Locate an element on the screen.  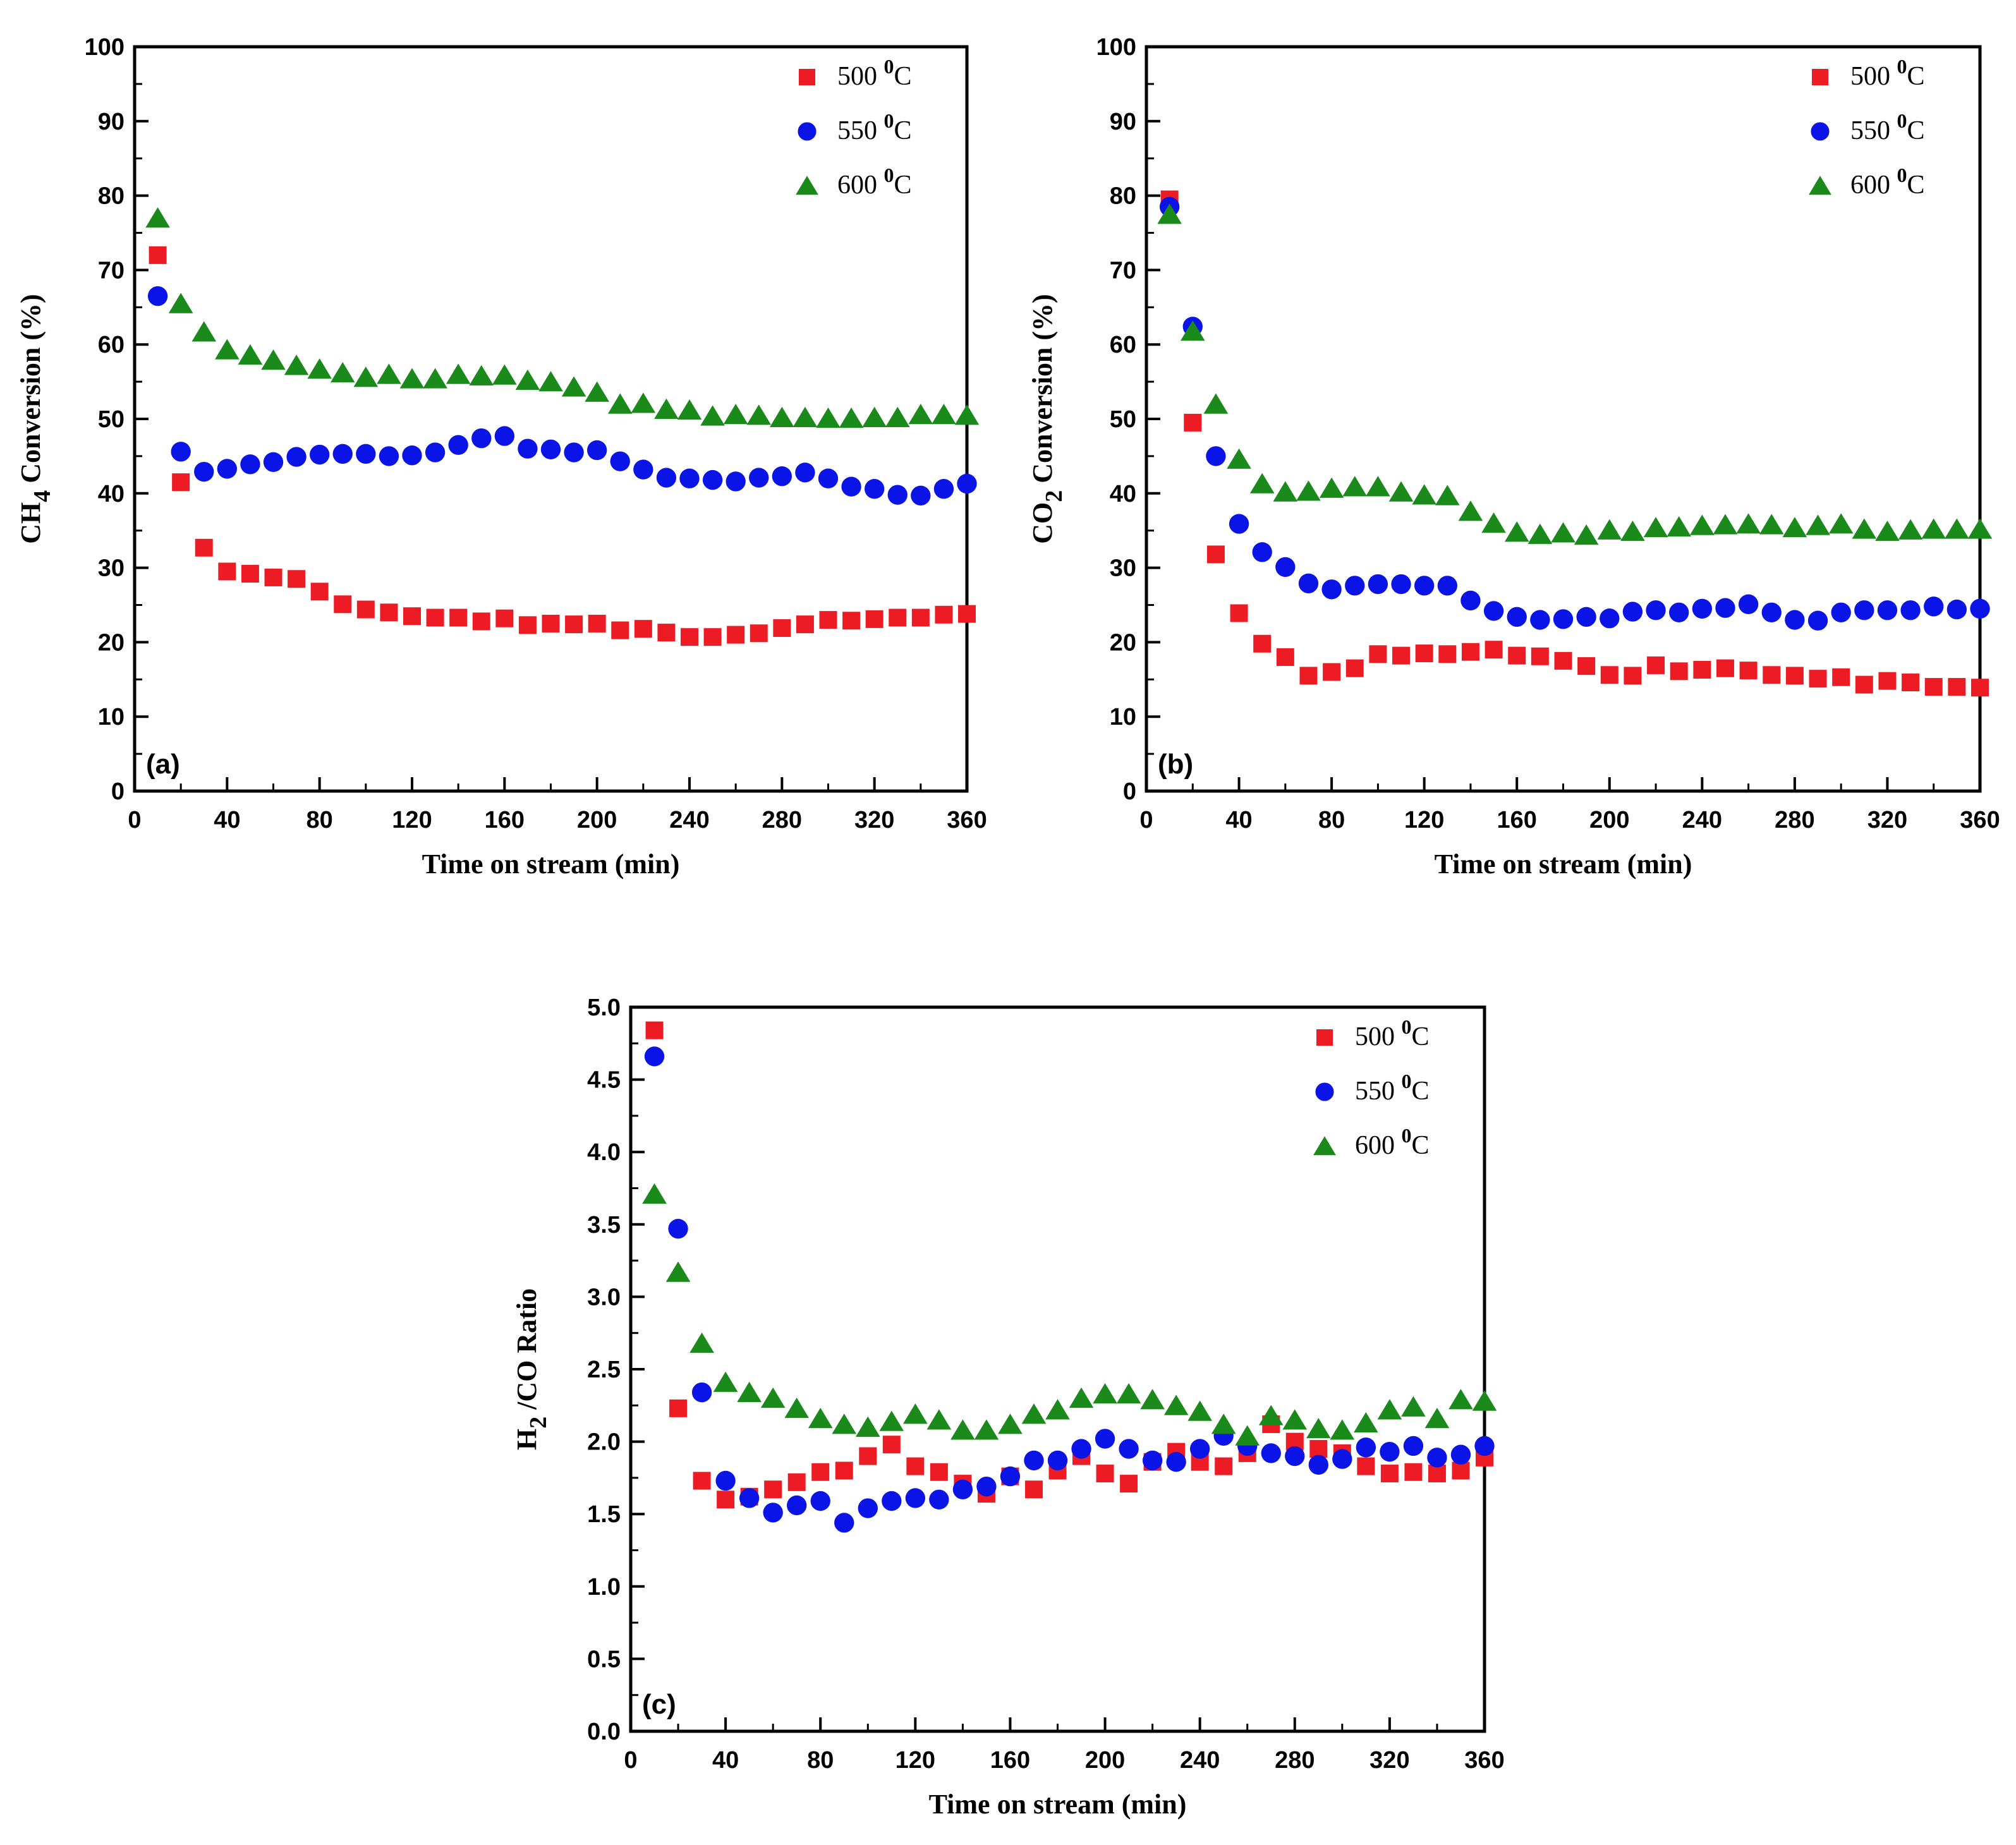
y-axis-title-main: H is located at coordinates (526, 1440).